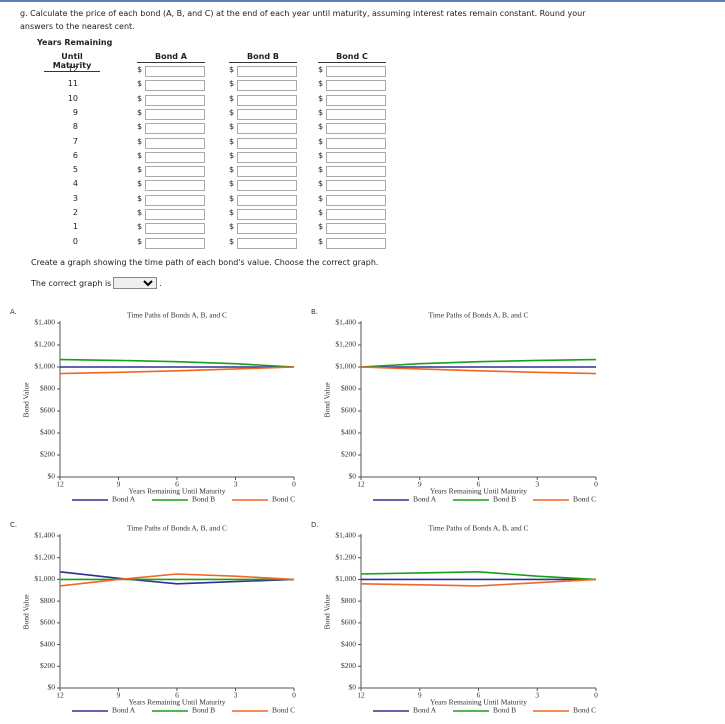  I want to click on years-remaining: 10, so click(72, 98).